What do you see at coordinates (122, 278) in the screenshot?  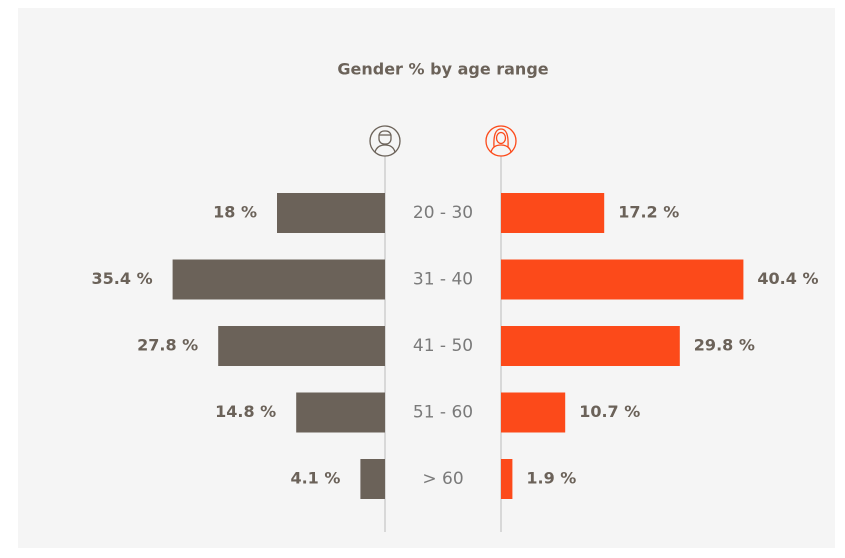 I see `value-label: 35.4 %` at bounding box center [122, 278].